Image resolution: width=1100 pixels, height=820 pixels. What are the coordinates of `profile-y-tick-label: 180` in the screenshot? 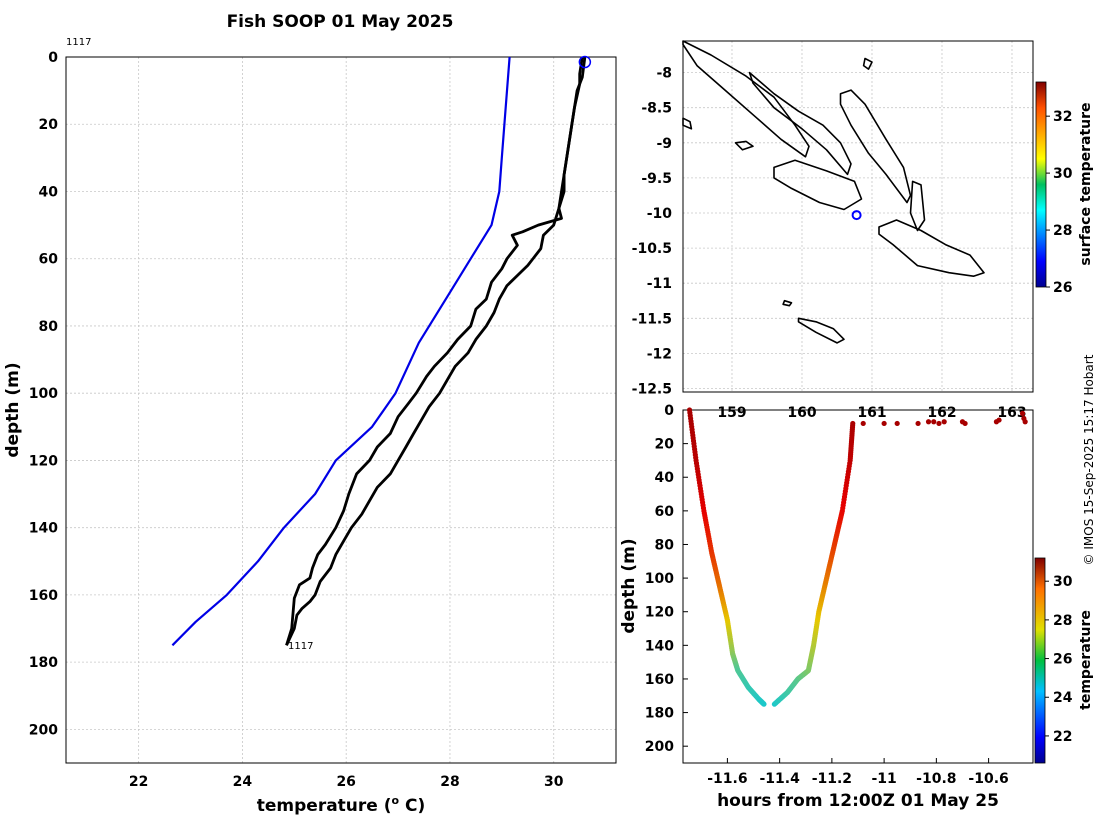 It's located at (43, 663).